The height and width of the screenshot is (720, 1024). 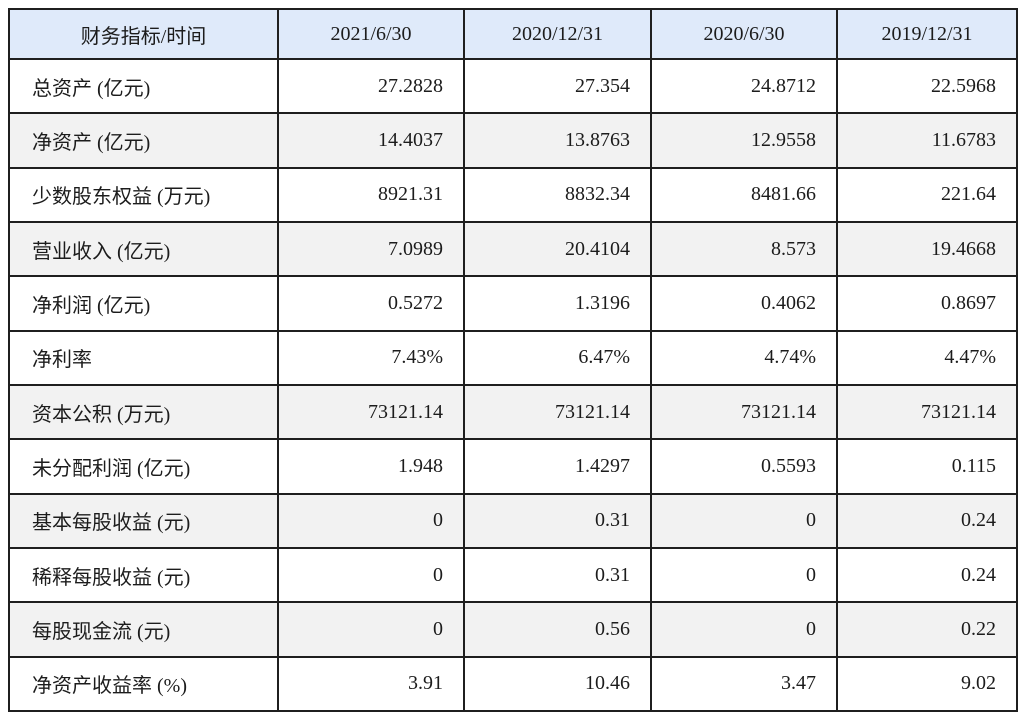 What do you see at coordinates (927, 34) in the screenshot?
I see `header-cell-date-4: 2019/12/31` at bounding box center [927, 34].